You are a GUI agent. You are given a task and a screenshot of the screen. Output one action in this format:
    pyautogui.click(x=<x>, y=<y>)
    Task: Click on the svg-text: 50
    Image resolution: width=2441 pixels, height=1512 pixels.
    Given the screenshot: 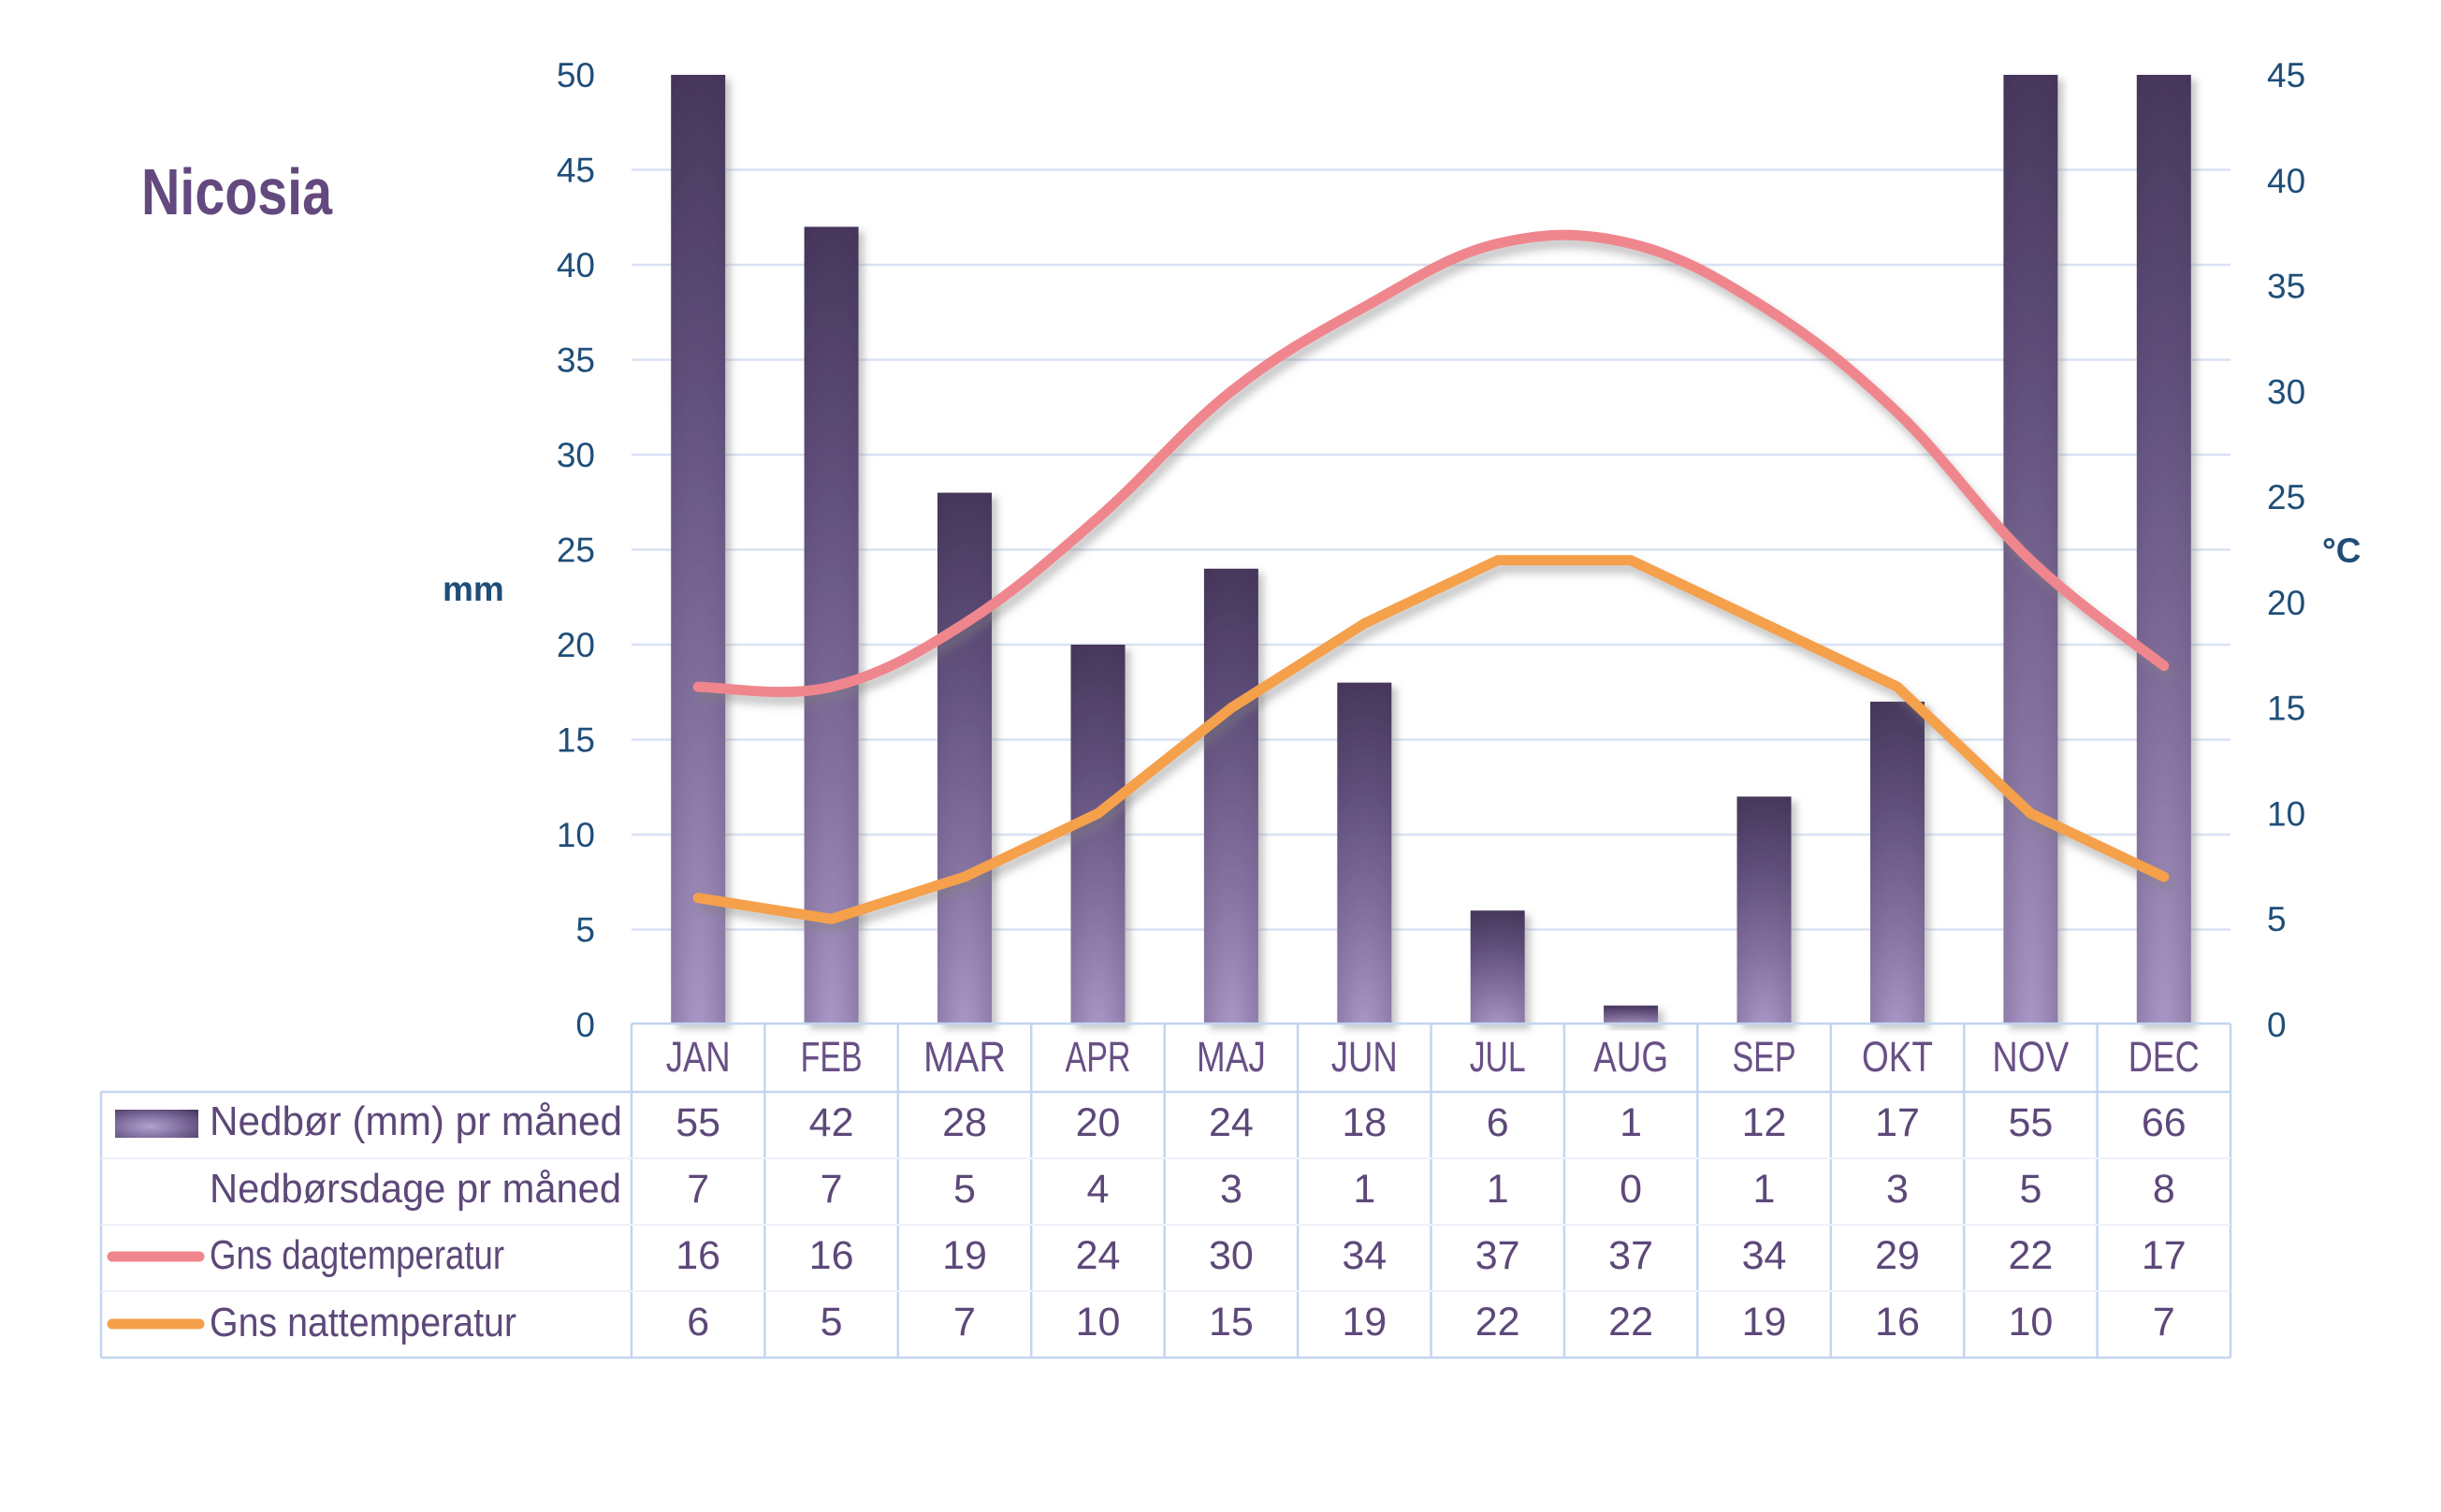 What is the action you would take?
    pyautogui.click(x=576, y=75)
    